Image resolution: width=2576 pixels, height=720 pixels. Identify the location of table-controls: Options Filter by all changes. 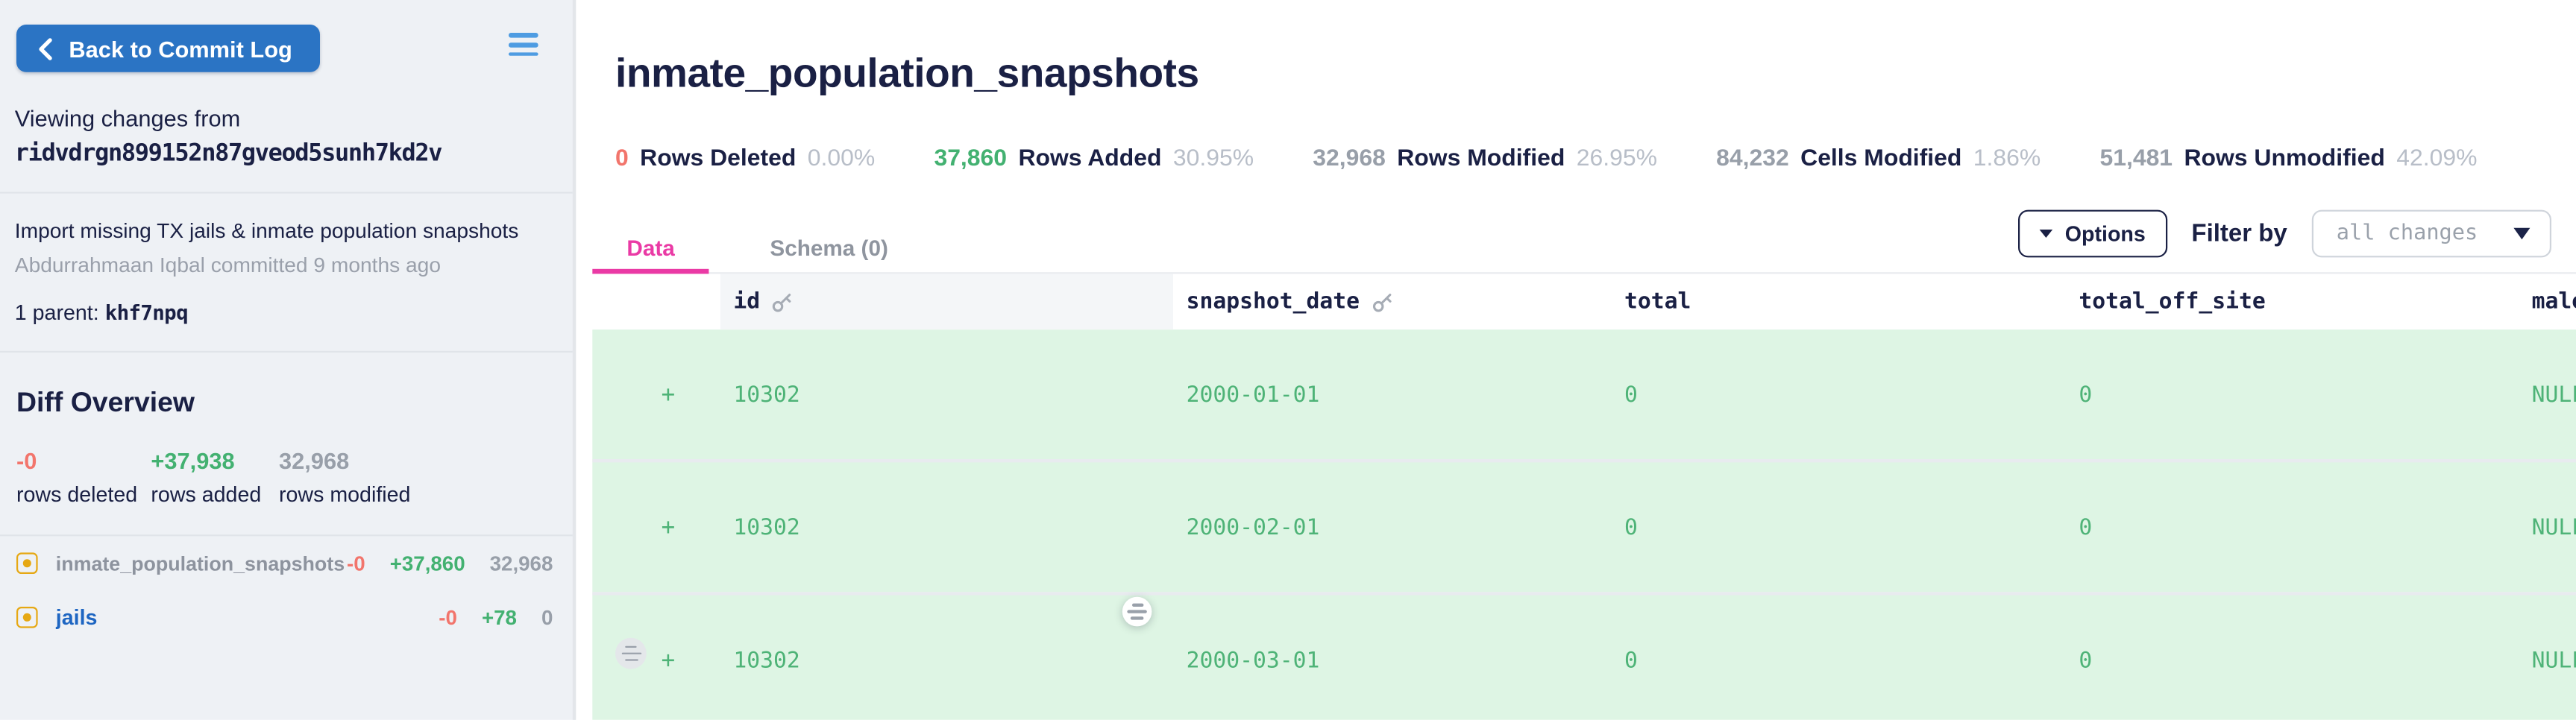
(2284, 233).